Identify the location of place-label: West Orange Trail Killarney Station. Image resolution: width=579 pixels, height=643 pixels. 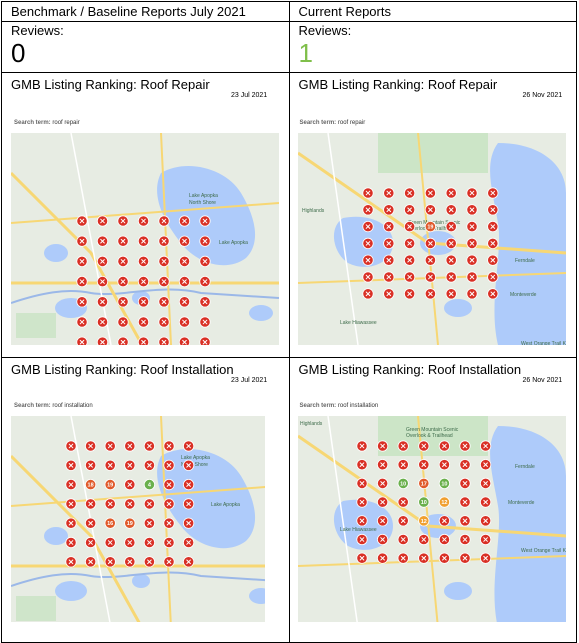
(543, 343).